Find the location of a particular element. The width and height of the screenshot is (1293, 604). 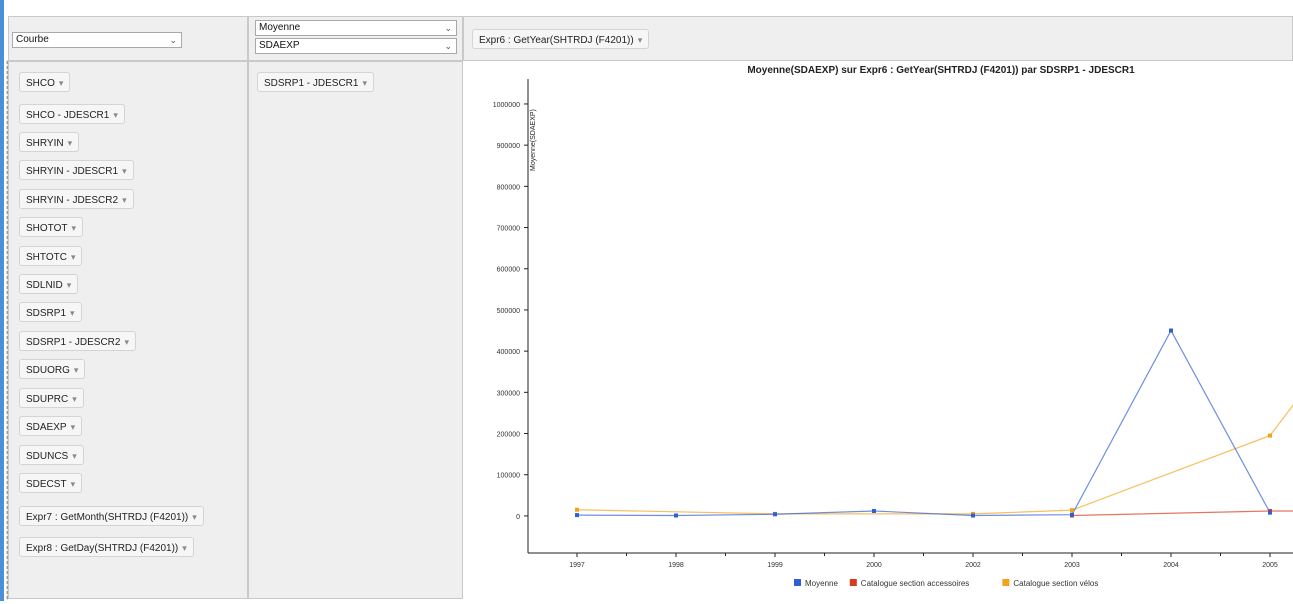

field-label: SDECST is located at coordinates (46, 484).